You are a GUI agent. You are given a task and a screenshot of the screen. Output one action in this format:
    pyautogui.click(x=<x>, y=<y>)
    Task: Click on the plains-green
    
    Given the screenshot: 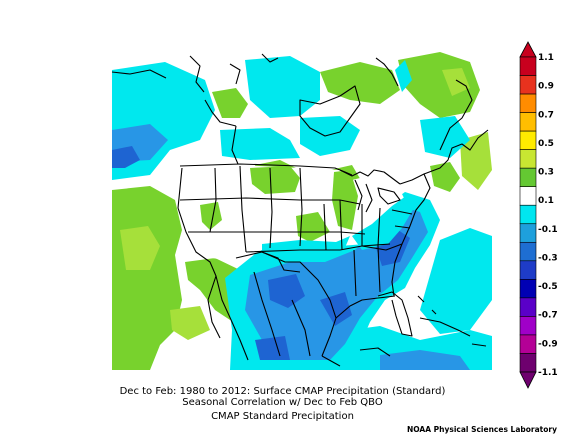 What is the action you would take?
    pyautogui.click(x=275, y=180)
    